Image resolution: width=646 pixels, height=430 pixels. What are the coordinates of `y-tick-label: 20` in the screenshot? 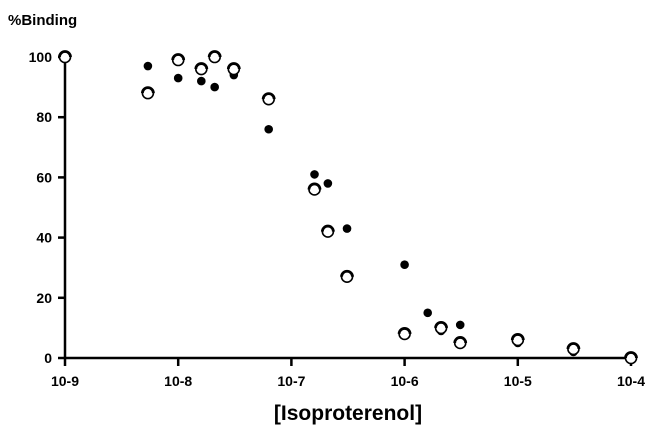 It's located at (44, 298).